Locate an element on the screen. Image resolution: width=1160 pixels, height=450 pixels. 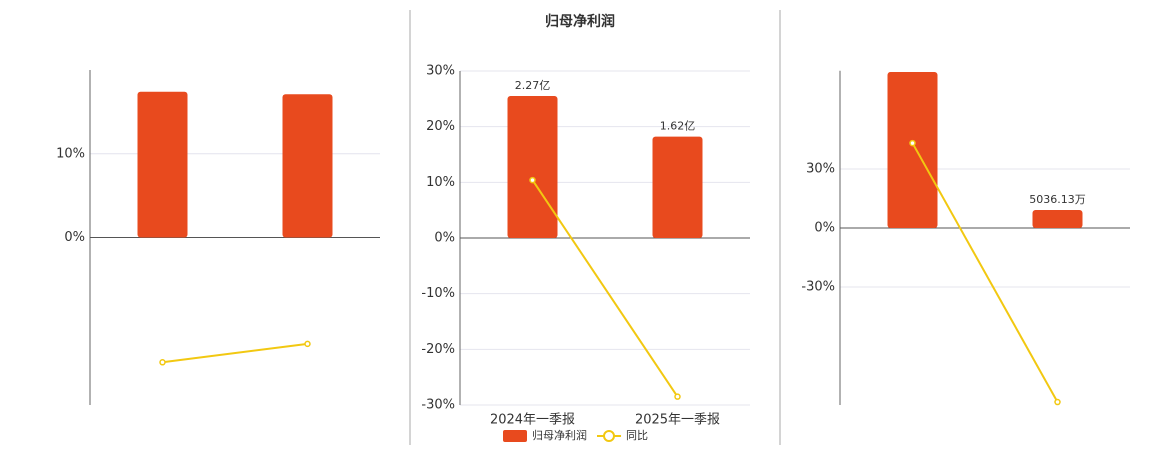
value-label: 2.27亿 is located at coordinates (533, 85).